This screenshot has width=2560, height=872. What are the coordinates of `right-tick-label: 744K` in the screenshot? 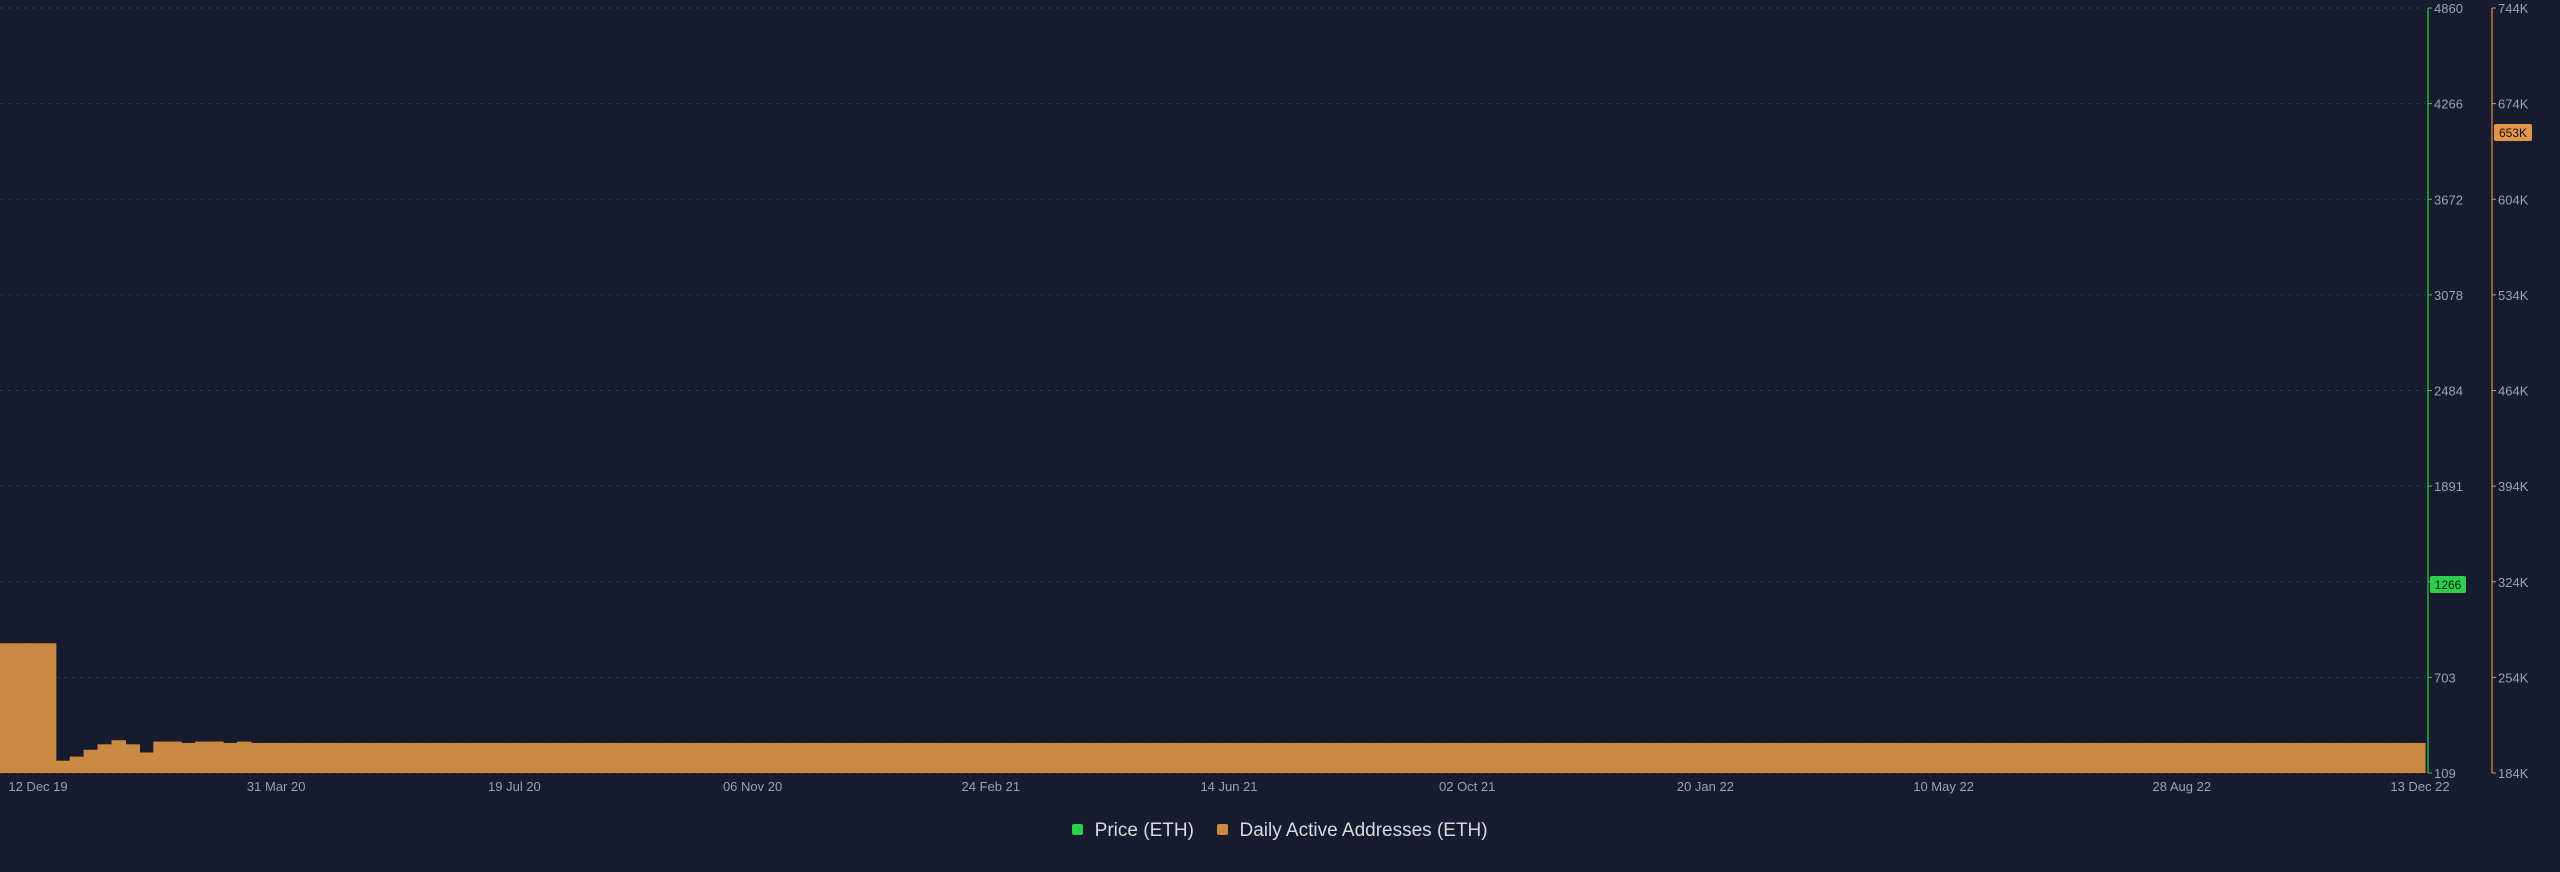 It's located at (2513, 8).